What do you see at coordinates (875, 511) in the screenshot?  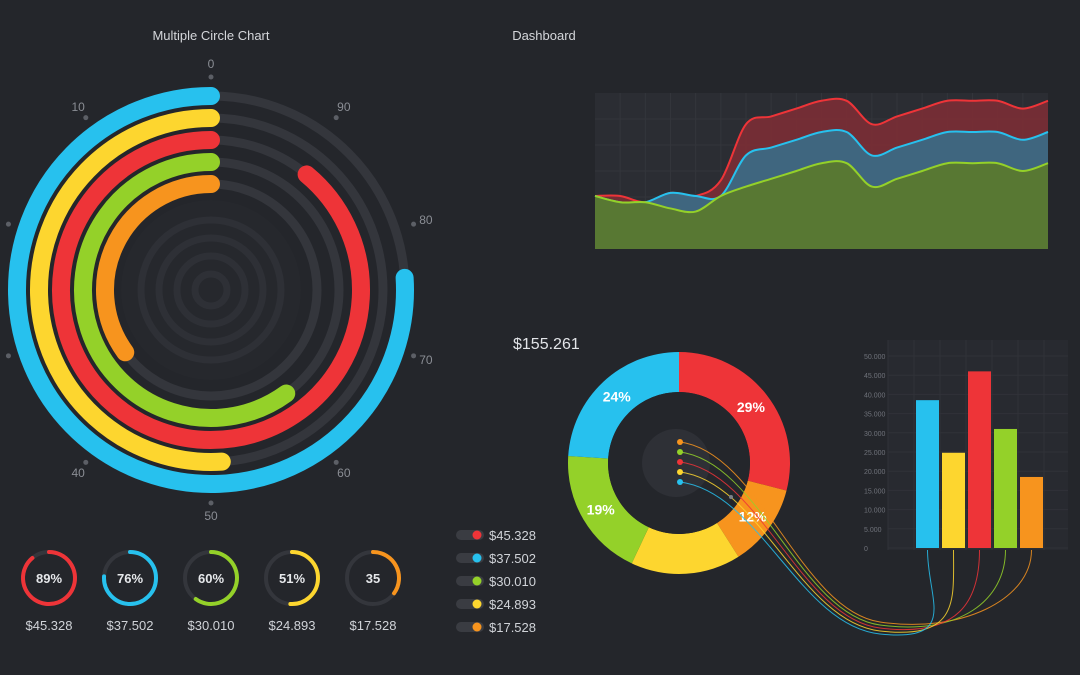 I see `bar-tick-label: 10.000` at bounding box center [875, 511].